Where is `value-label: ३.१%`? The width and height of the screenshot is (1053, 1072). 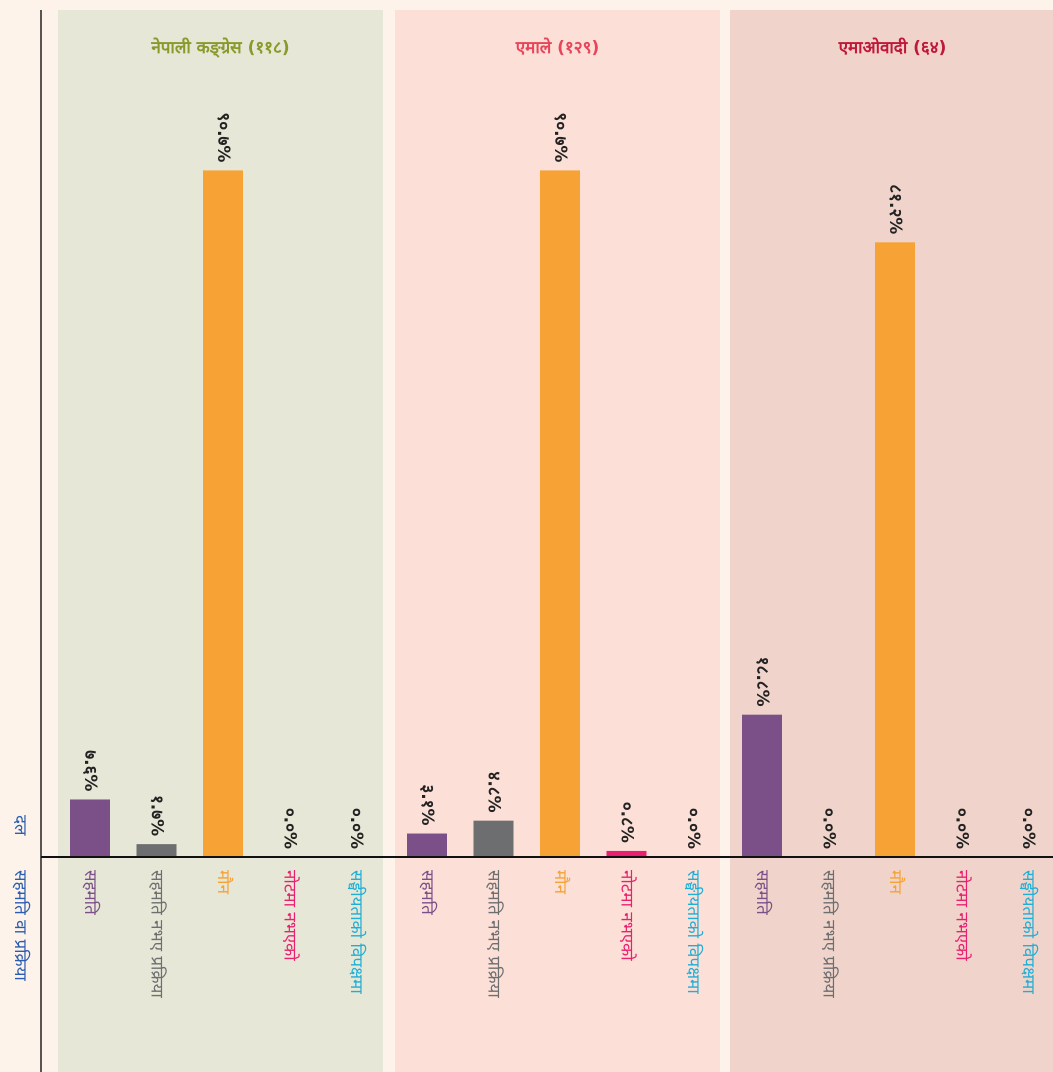
value-label: ३.१% is located at coordinates (427, 804).